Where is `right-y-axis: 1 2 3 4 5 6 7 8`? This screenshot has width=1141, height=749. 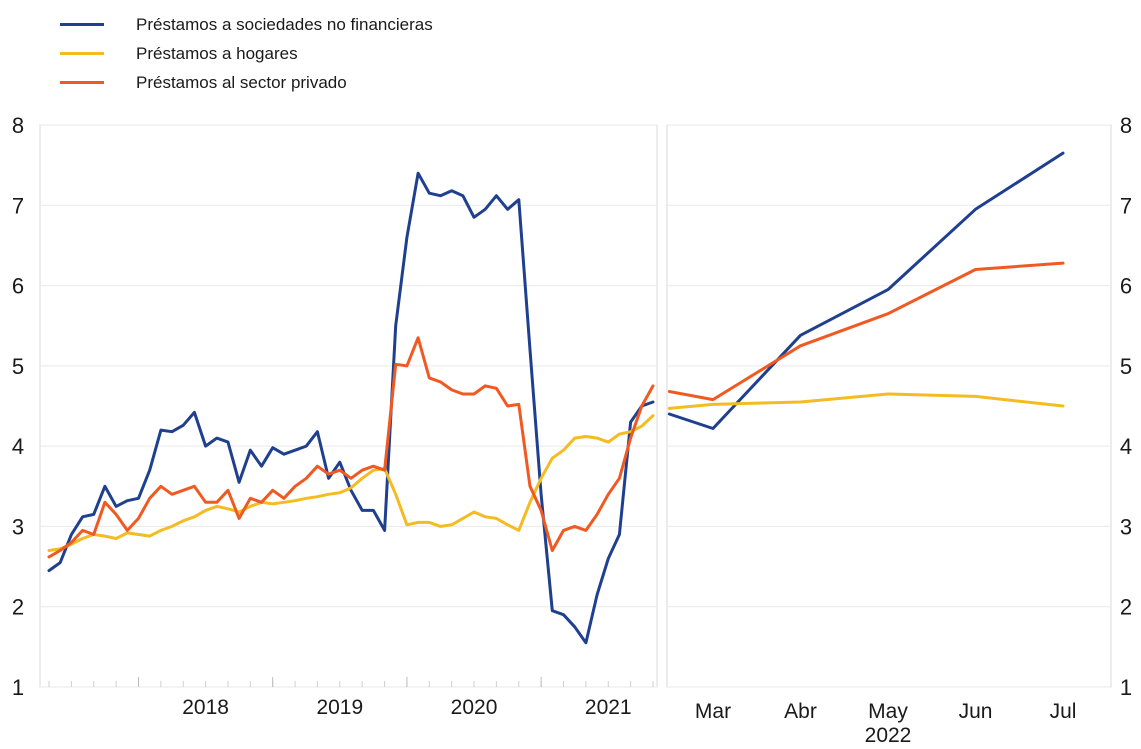 right-y-axis: 1 2 3 4 5 6 7 8 is located at coordinates (1126, 406).